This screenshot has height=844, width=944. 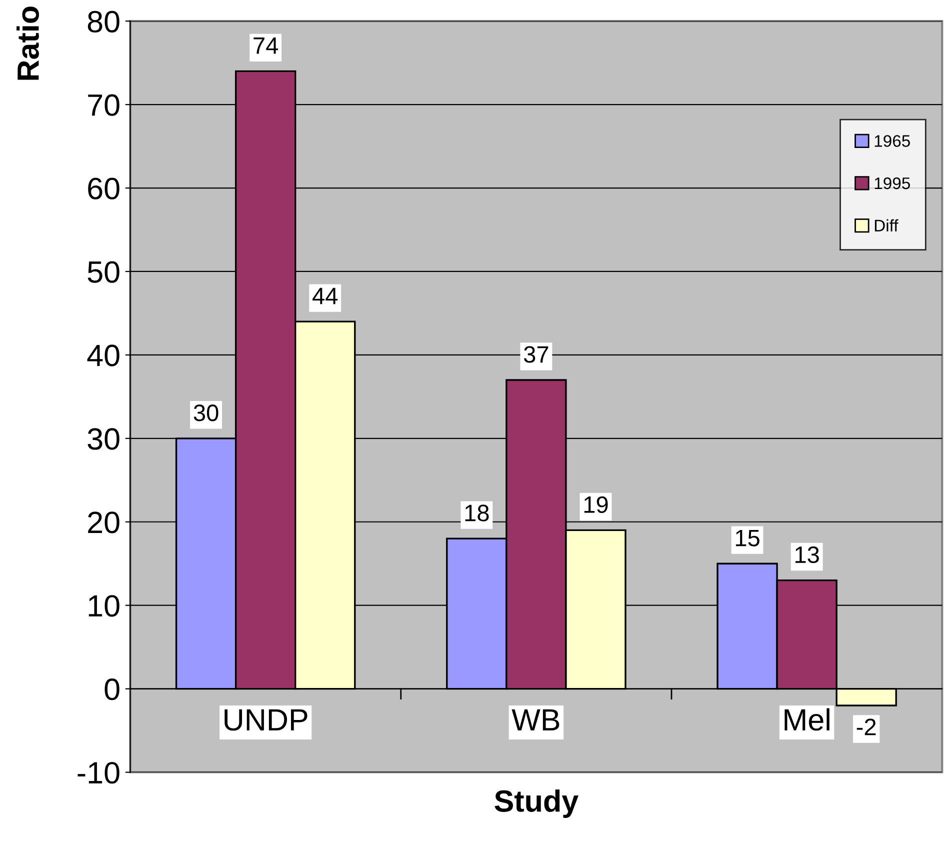 What do you see at coordinates (886, 225) in the screenshot?
I see `legend-label: Diff` at bounding box center [886, 225].